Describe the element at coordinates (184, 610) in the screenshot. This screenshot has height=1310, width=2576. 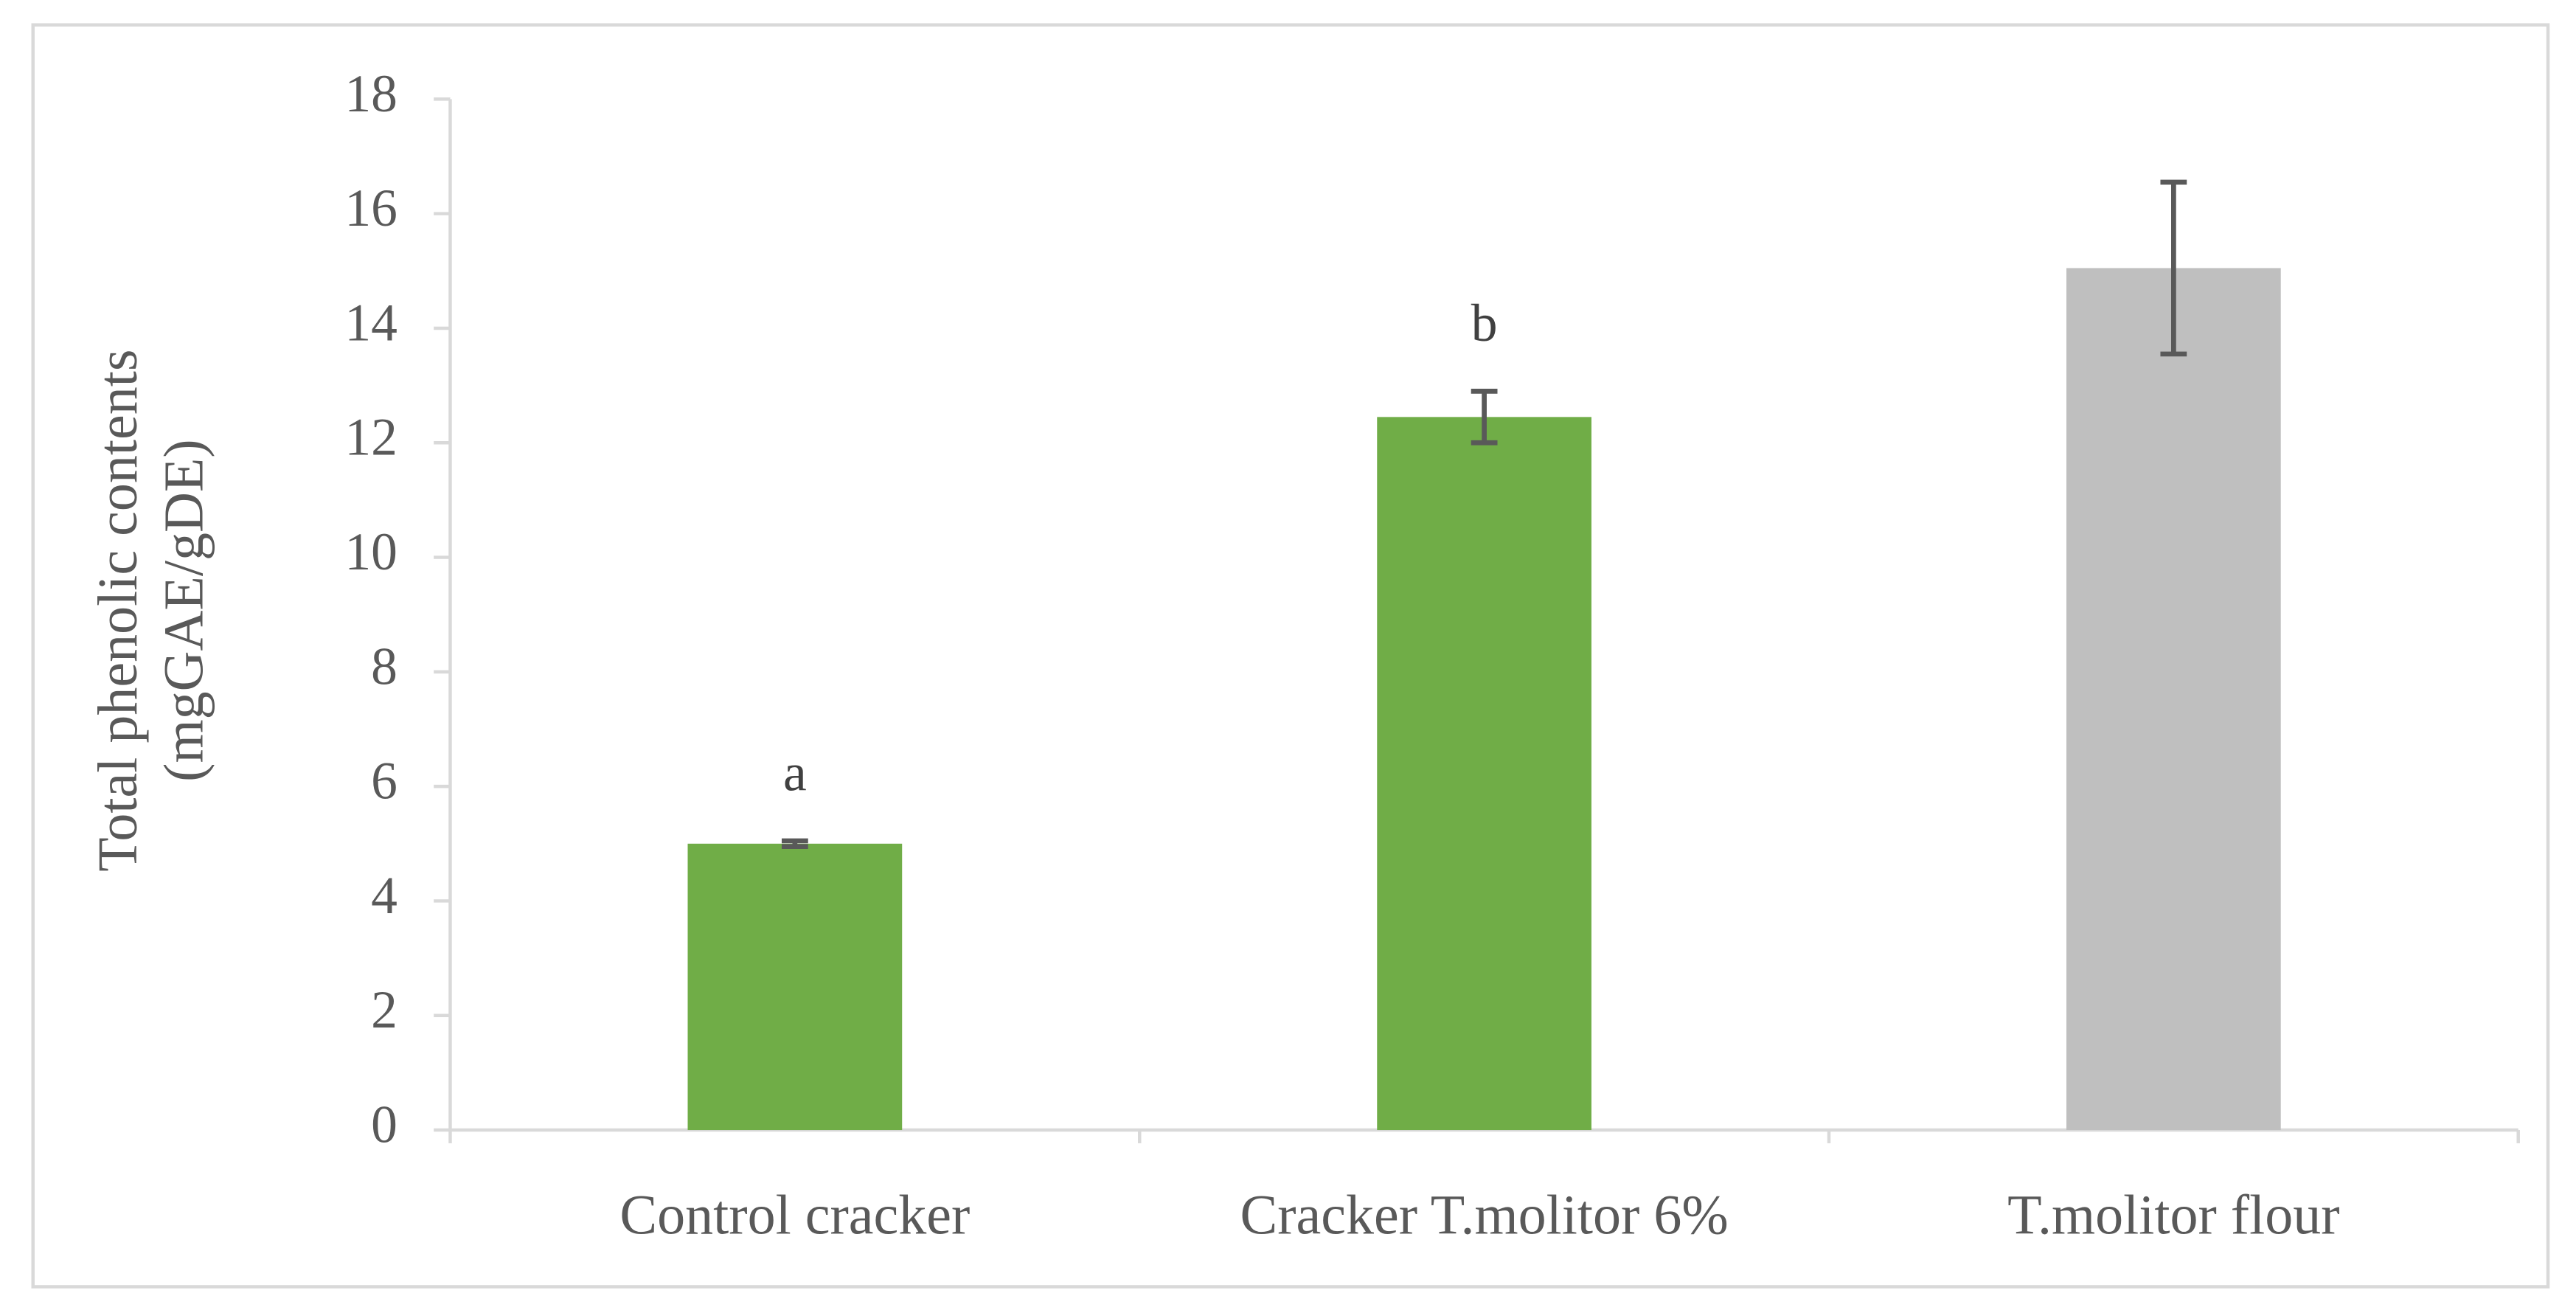
I see `y-axis-title-line: (mgGAE/gDE)` at that location.